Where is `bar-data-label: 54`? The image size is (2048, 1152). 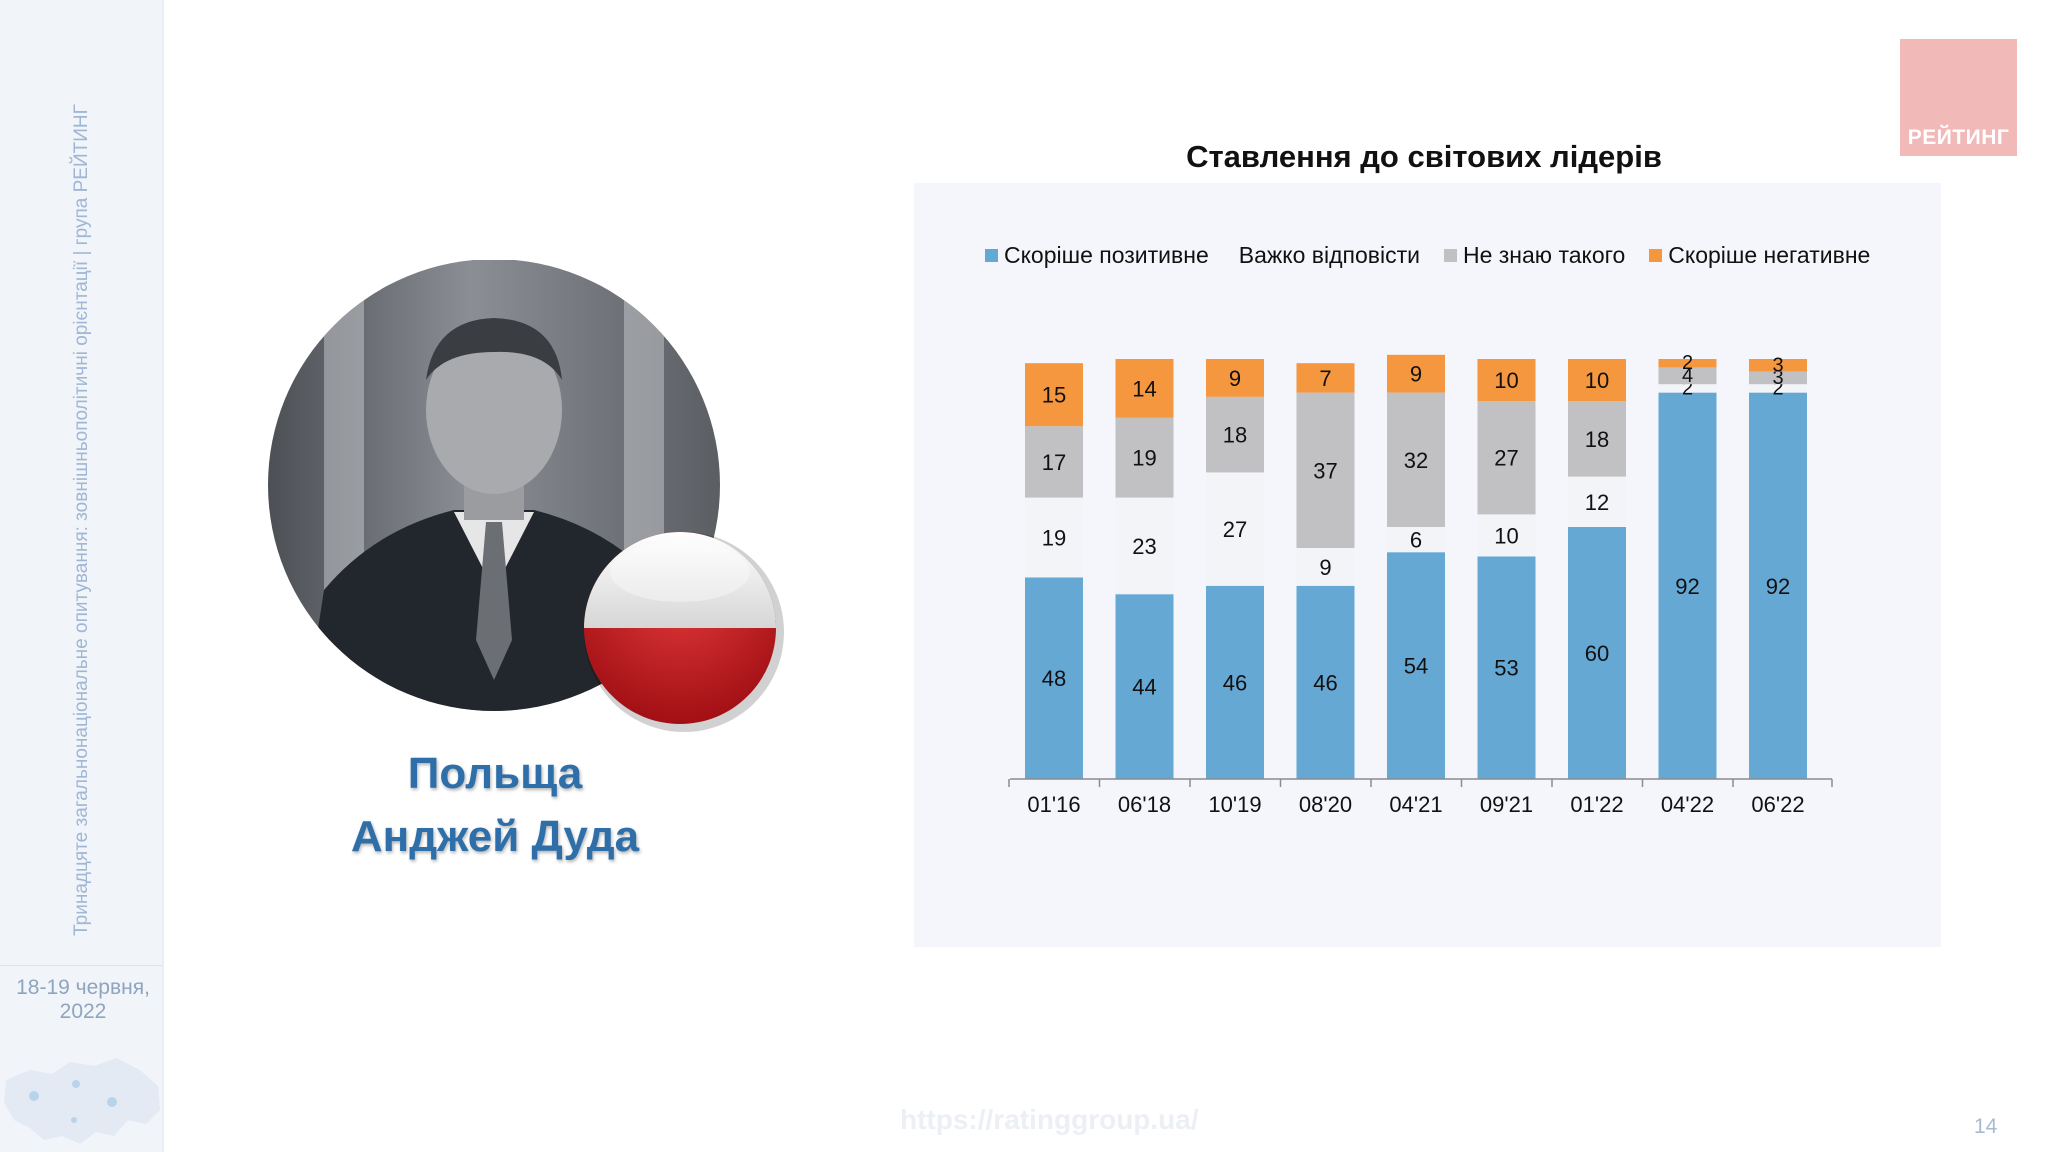 bar-data-label: 54 is located at coordinates (1416, 666).